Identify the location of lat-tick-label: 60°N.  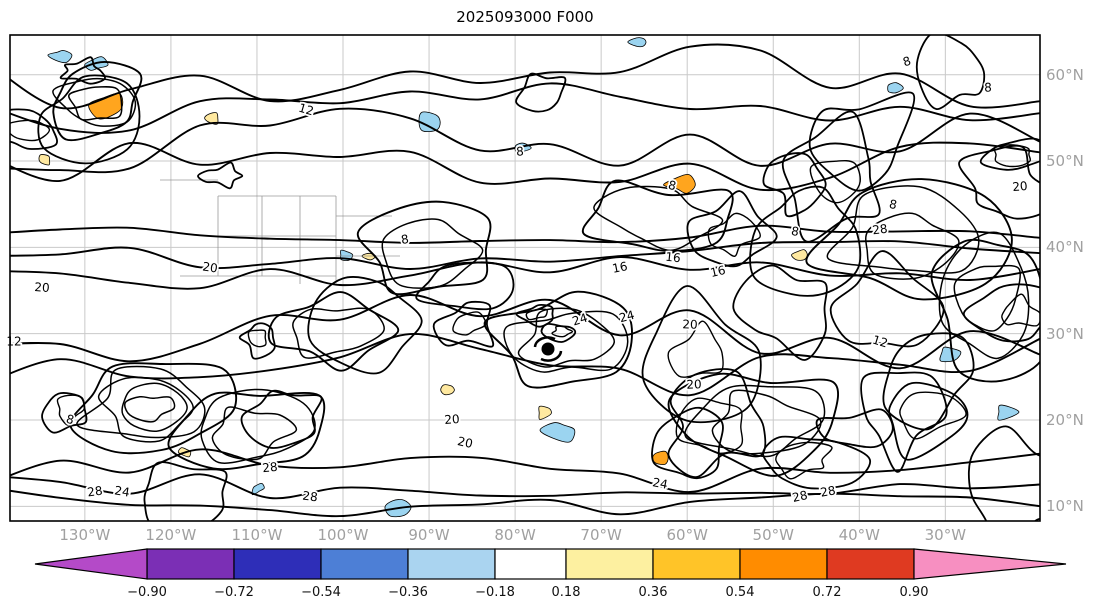
(1065, 74).